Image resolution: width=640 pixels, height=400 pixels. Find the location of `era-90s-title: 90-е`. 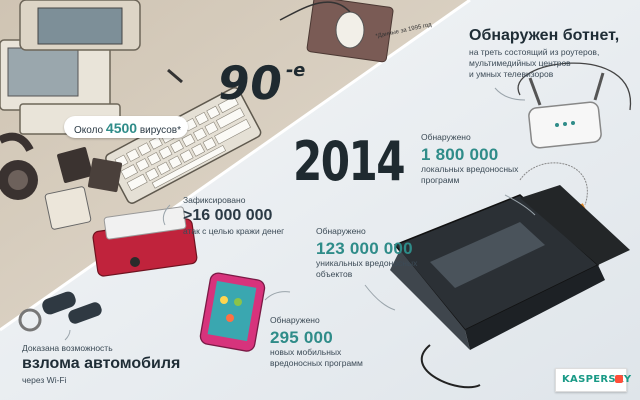

era-90s-title: 90-е is located at coordinates (260, 83).